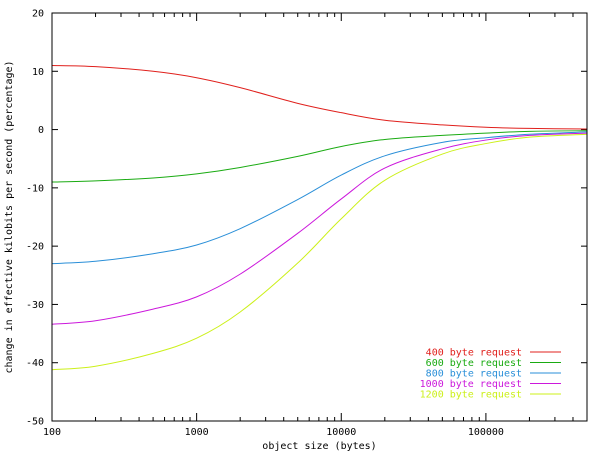 The image size is (605, 453). What do you see at coordinates (35, 363) in the screenshot?
I see `y-tick-label: -40` at bounding box center [35, 363].